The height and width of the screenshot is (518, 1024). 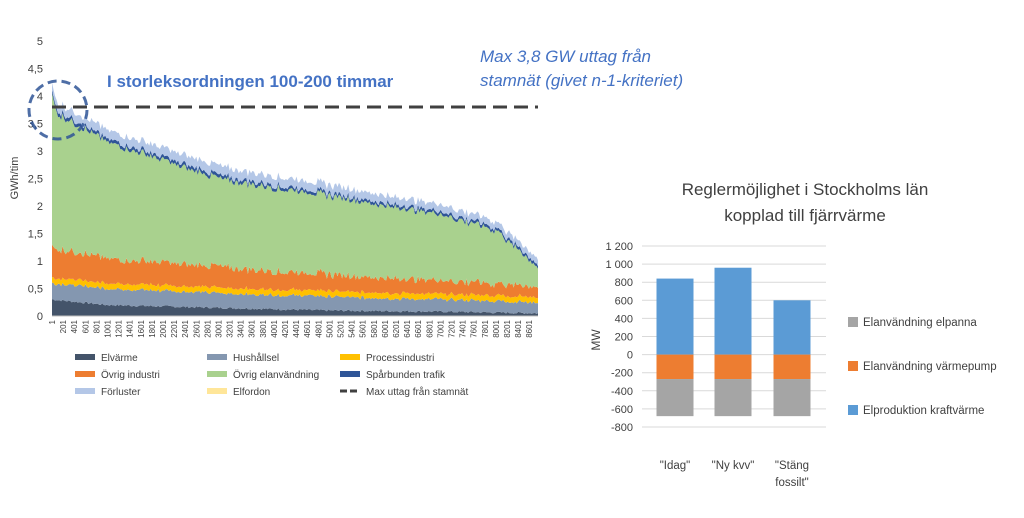 What do you see at coordinates (185, 328) in the screenshot?
I see `left-x-tick: 2401` at bounding box center [185, 328].